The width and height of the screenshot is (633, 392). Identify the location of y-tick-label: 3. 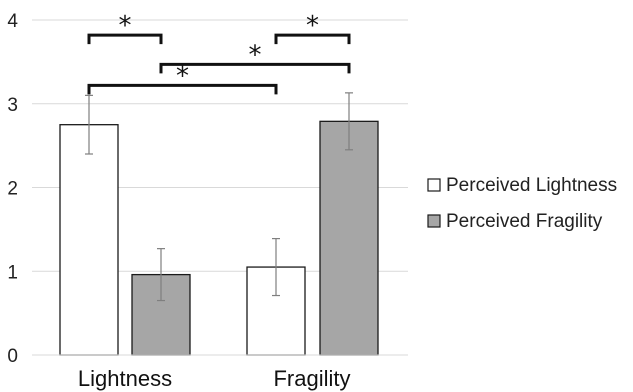
(12, 105).